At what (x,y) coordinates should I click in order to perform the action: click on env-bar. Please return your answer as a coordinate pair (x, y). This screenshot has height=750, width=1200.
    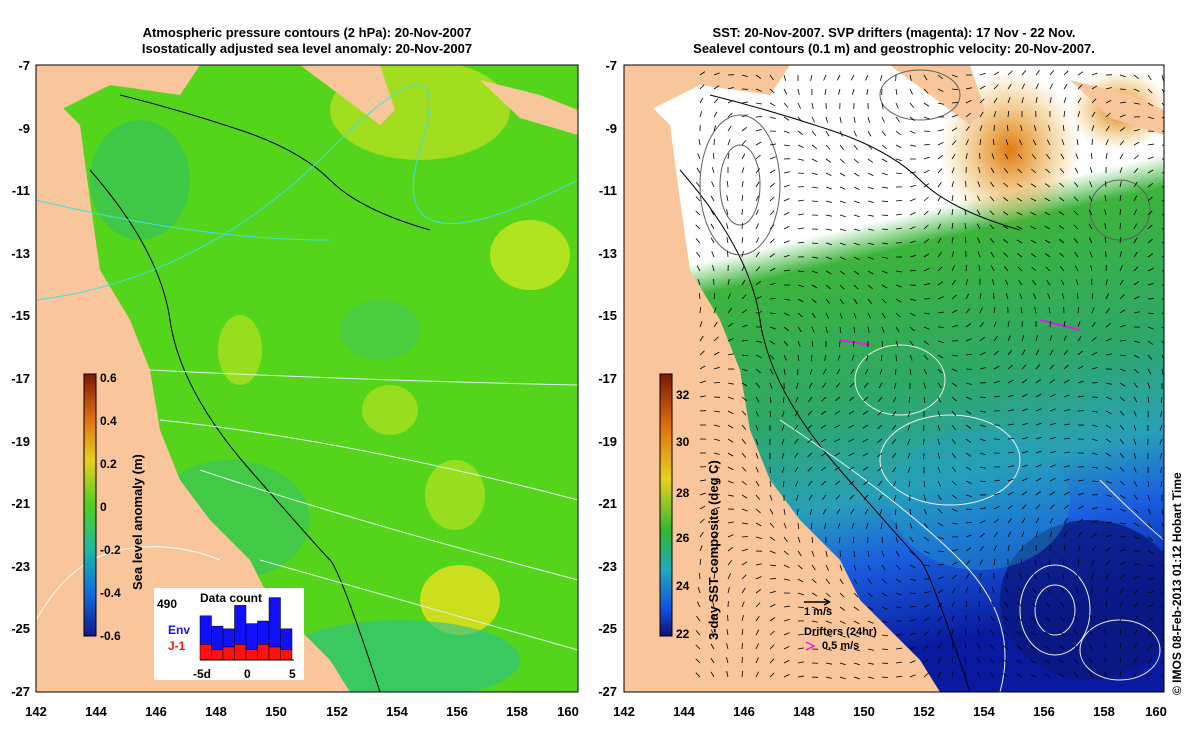
    Looking at the image, I should click on (286, 639).